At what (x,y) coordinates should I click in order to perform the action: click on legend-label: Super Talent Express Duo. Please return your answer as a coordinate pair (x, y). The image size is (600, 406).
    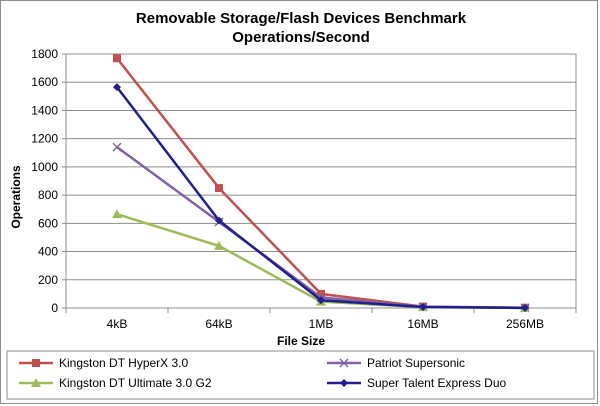
    Looking at the image, I should click on (437, 383).